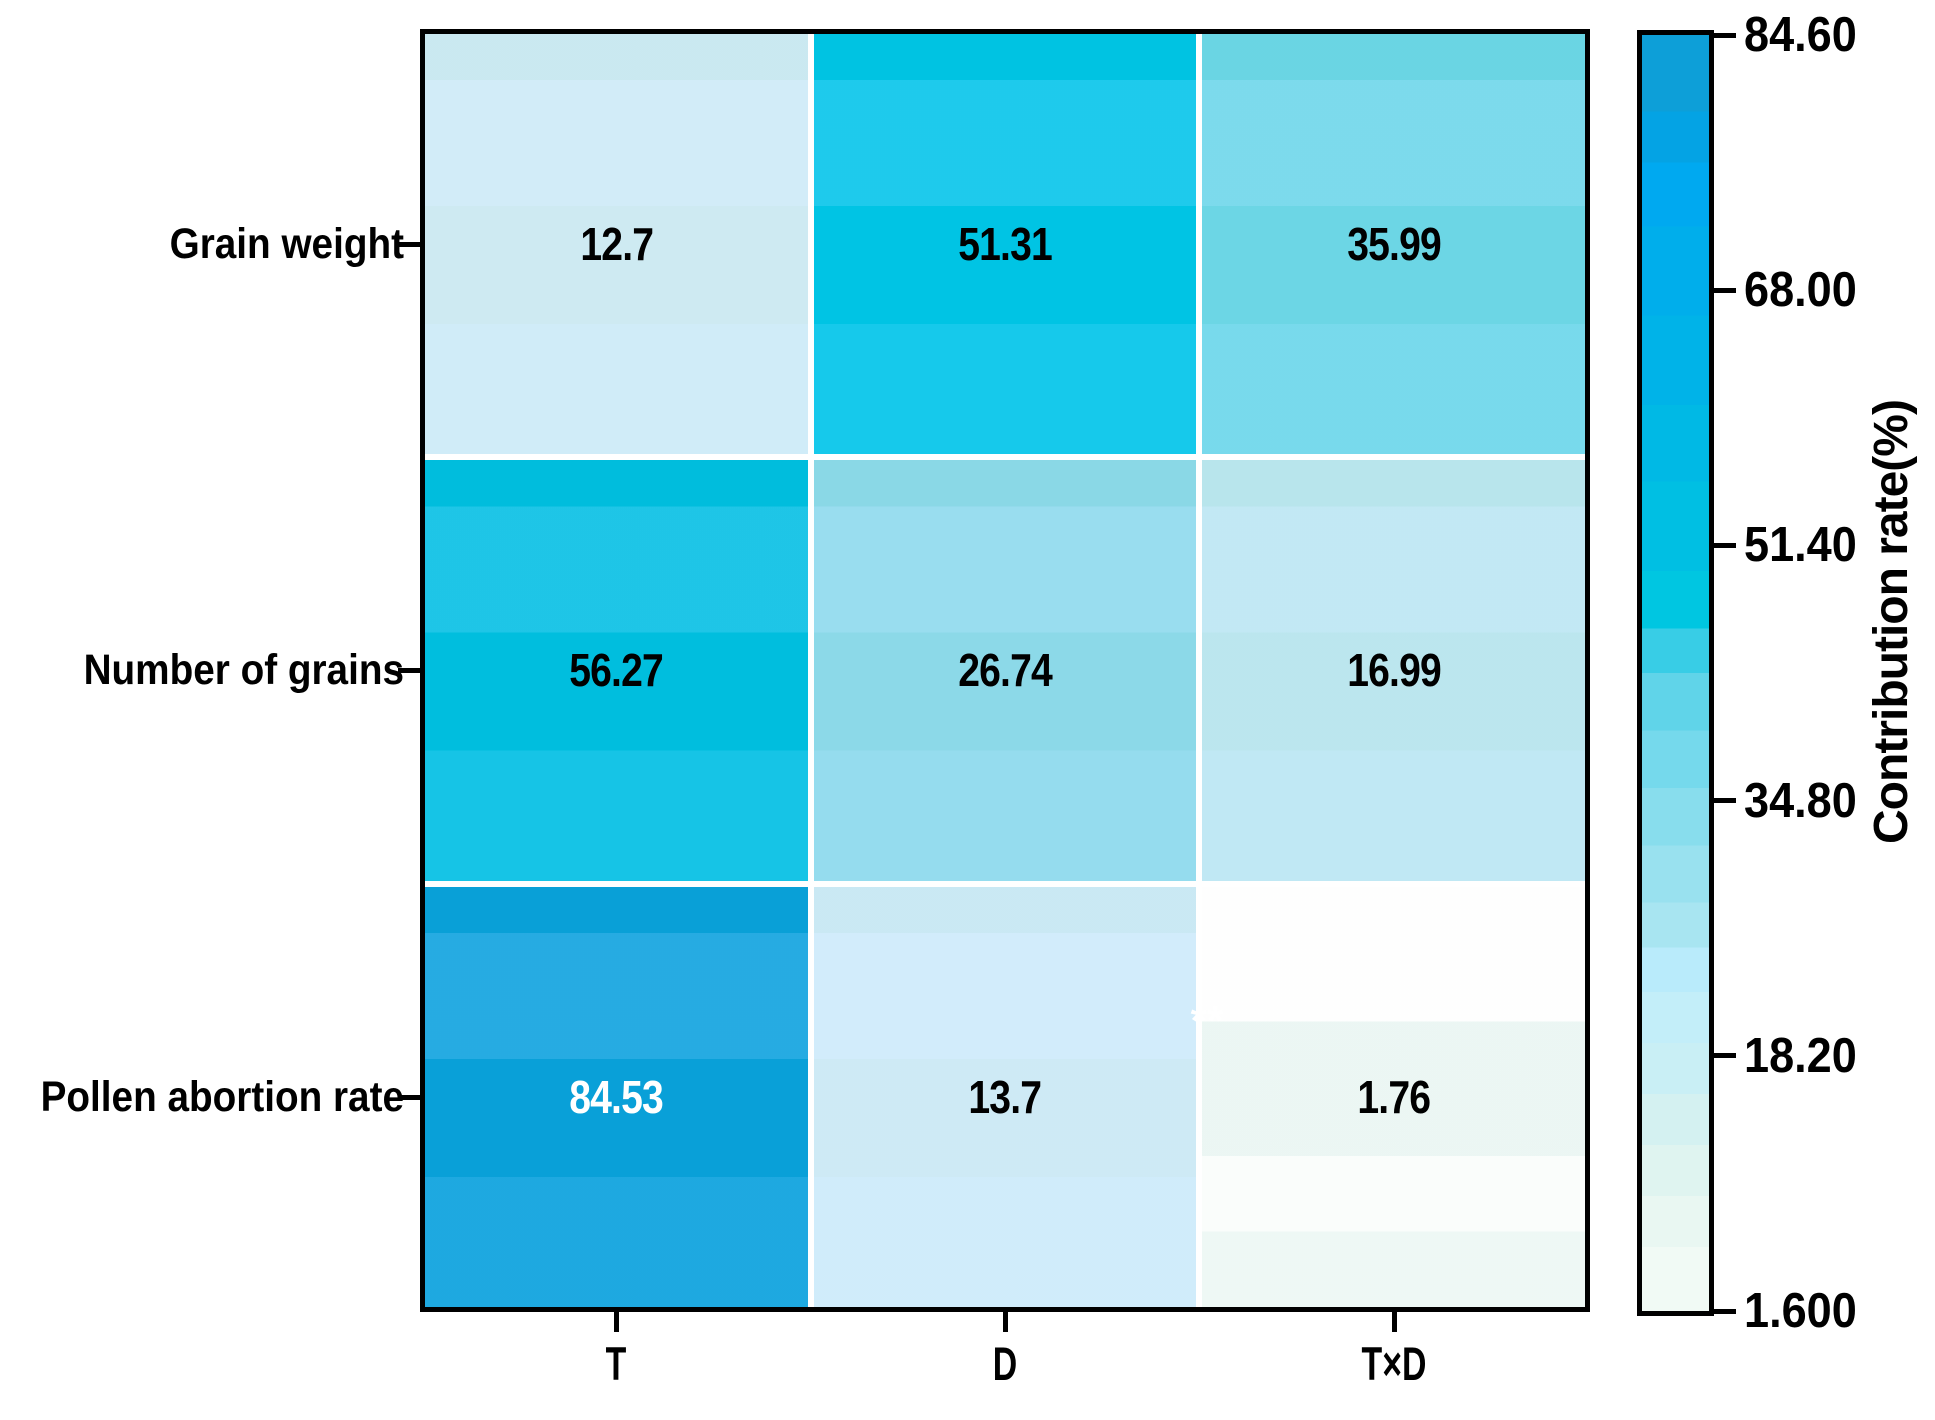 Image resolution: width=1935 pixels, height=1420 pixels. What do you see at coordinates (243, 670) in the screenshot?
I see `y-axis-label-number-of-grains: Number of grains` at bounding box center [243, 670].